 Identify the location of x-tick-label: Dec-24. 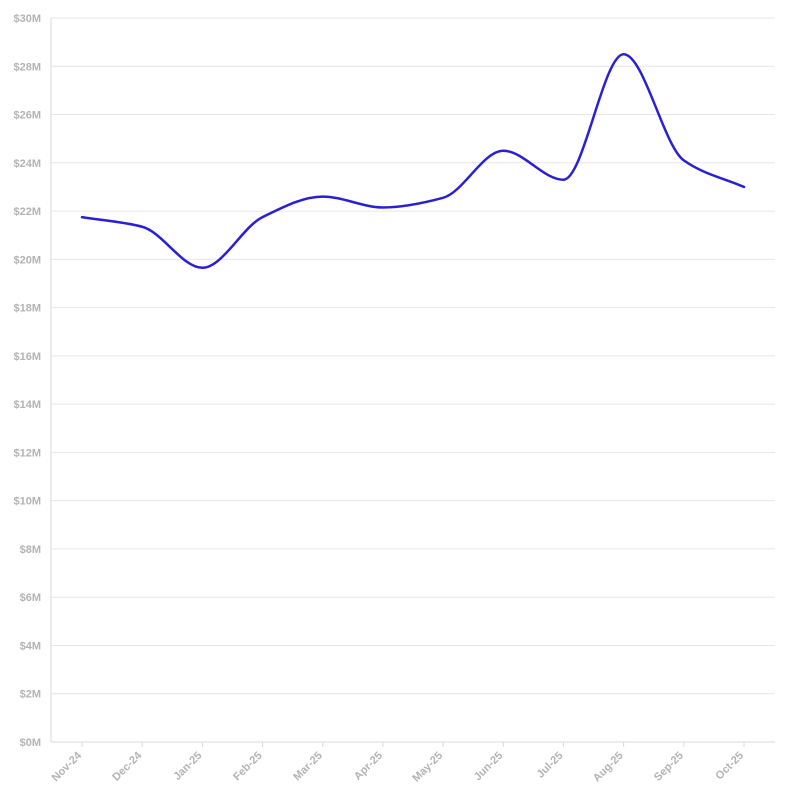
(127, 766).